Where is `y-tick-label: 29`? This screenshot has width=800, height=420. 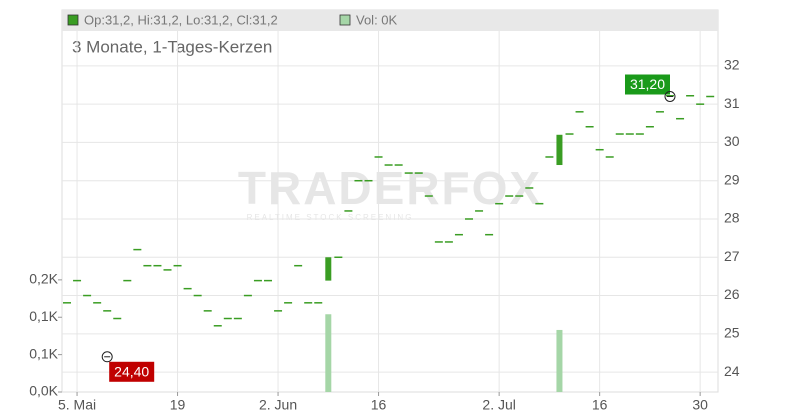 y-tick-label: 29 is located at coordinates (732, 179).